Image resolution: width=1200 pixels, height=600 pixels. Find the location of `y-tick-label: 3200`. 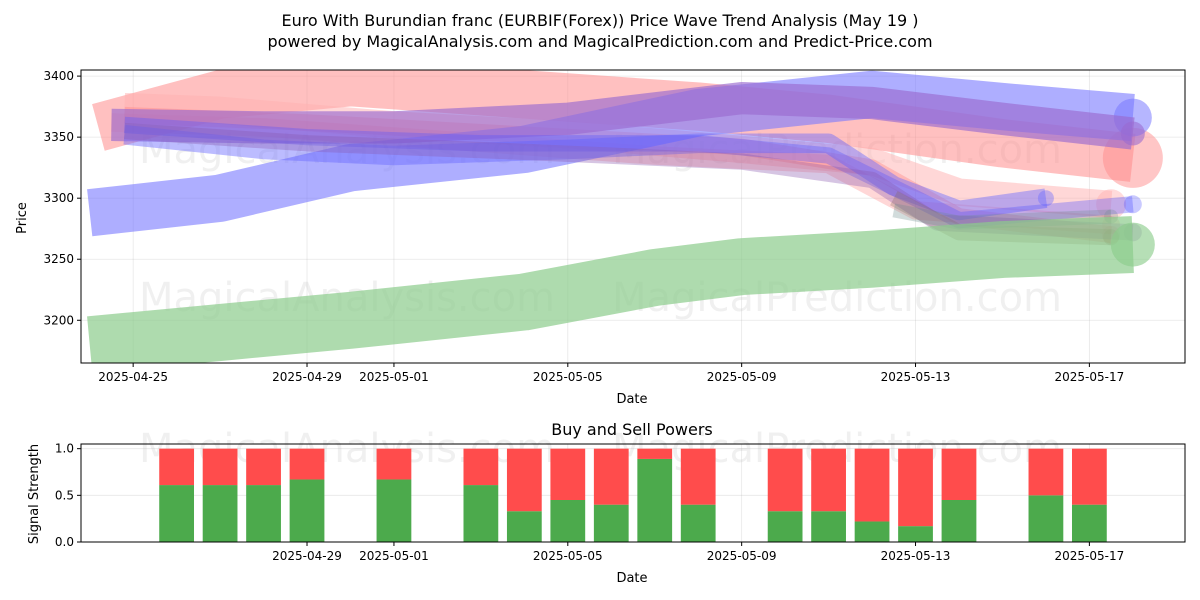

y-tick-label: 3200 is located at coordinates (58, 320).